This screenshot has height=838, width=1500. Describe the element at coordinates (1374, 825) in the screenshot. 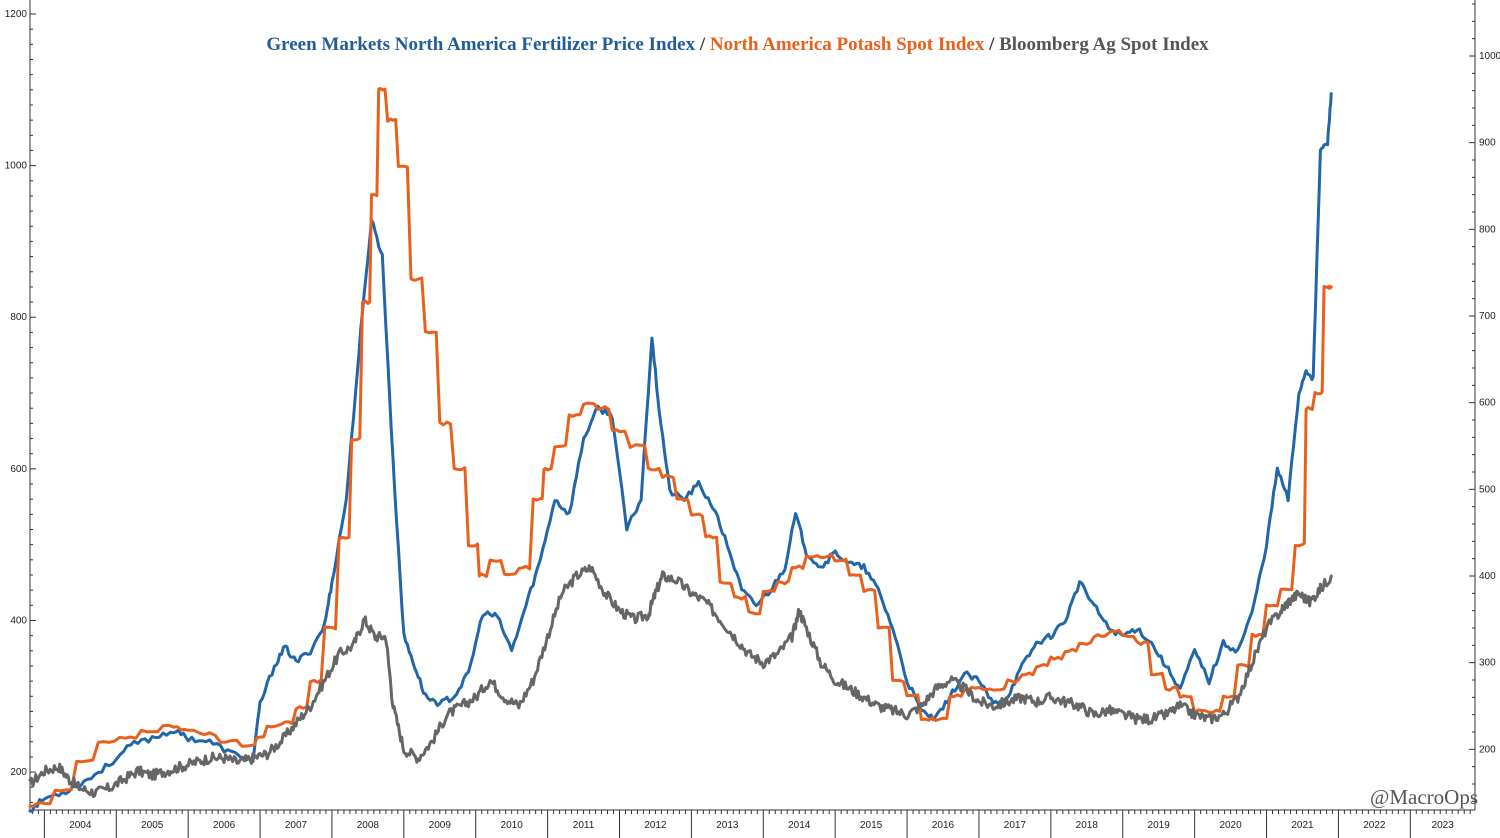

I see `year-label-2022: 2022` at that location.